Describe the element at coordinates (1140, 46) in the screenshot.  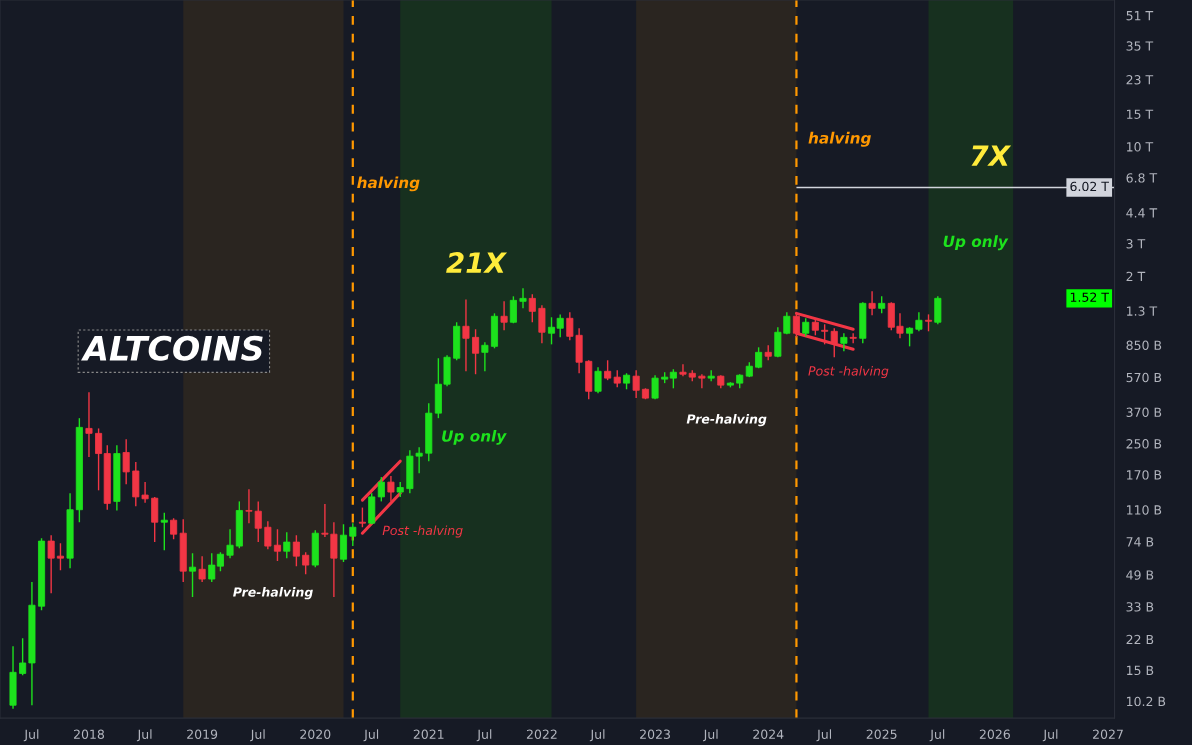
I see `y-tick-label: 35 T` at that location.